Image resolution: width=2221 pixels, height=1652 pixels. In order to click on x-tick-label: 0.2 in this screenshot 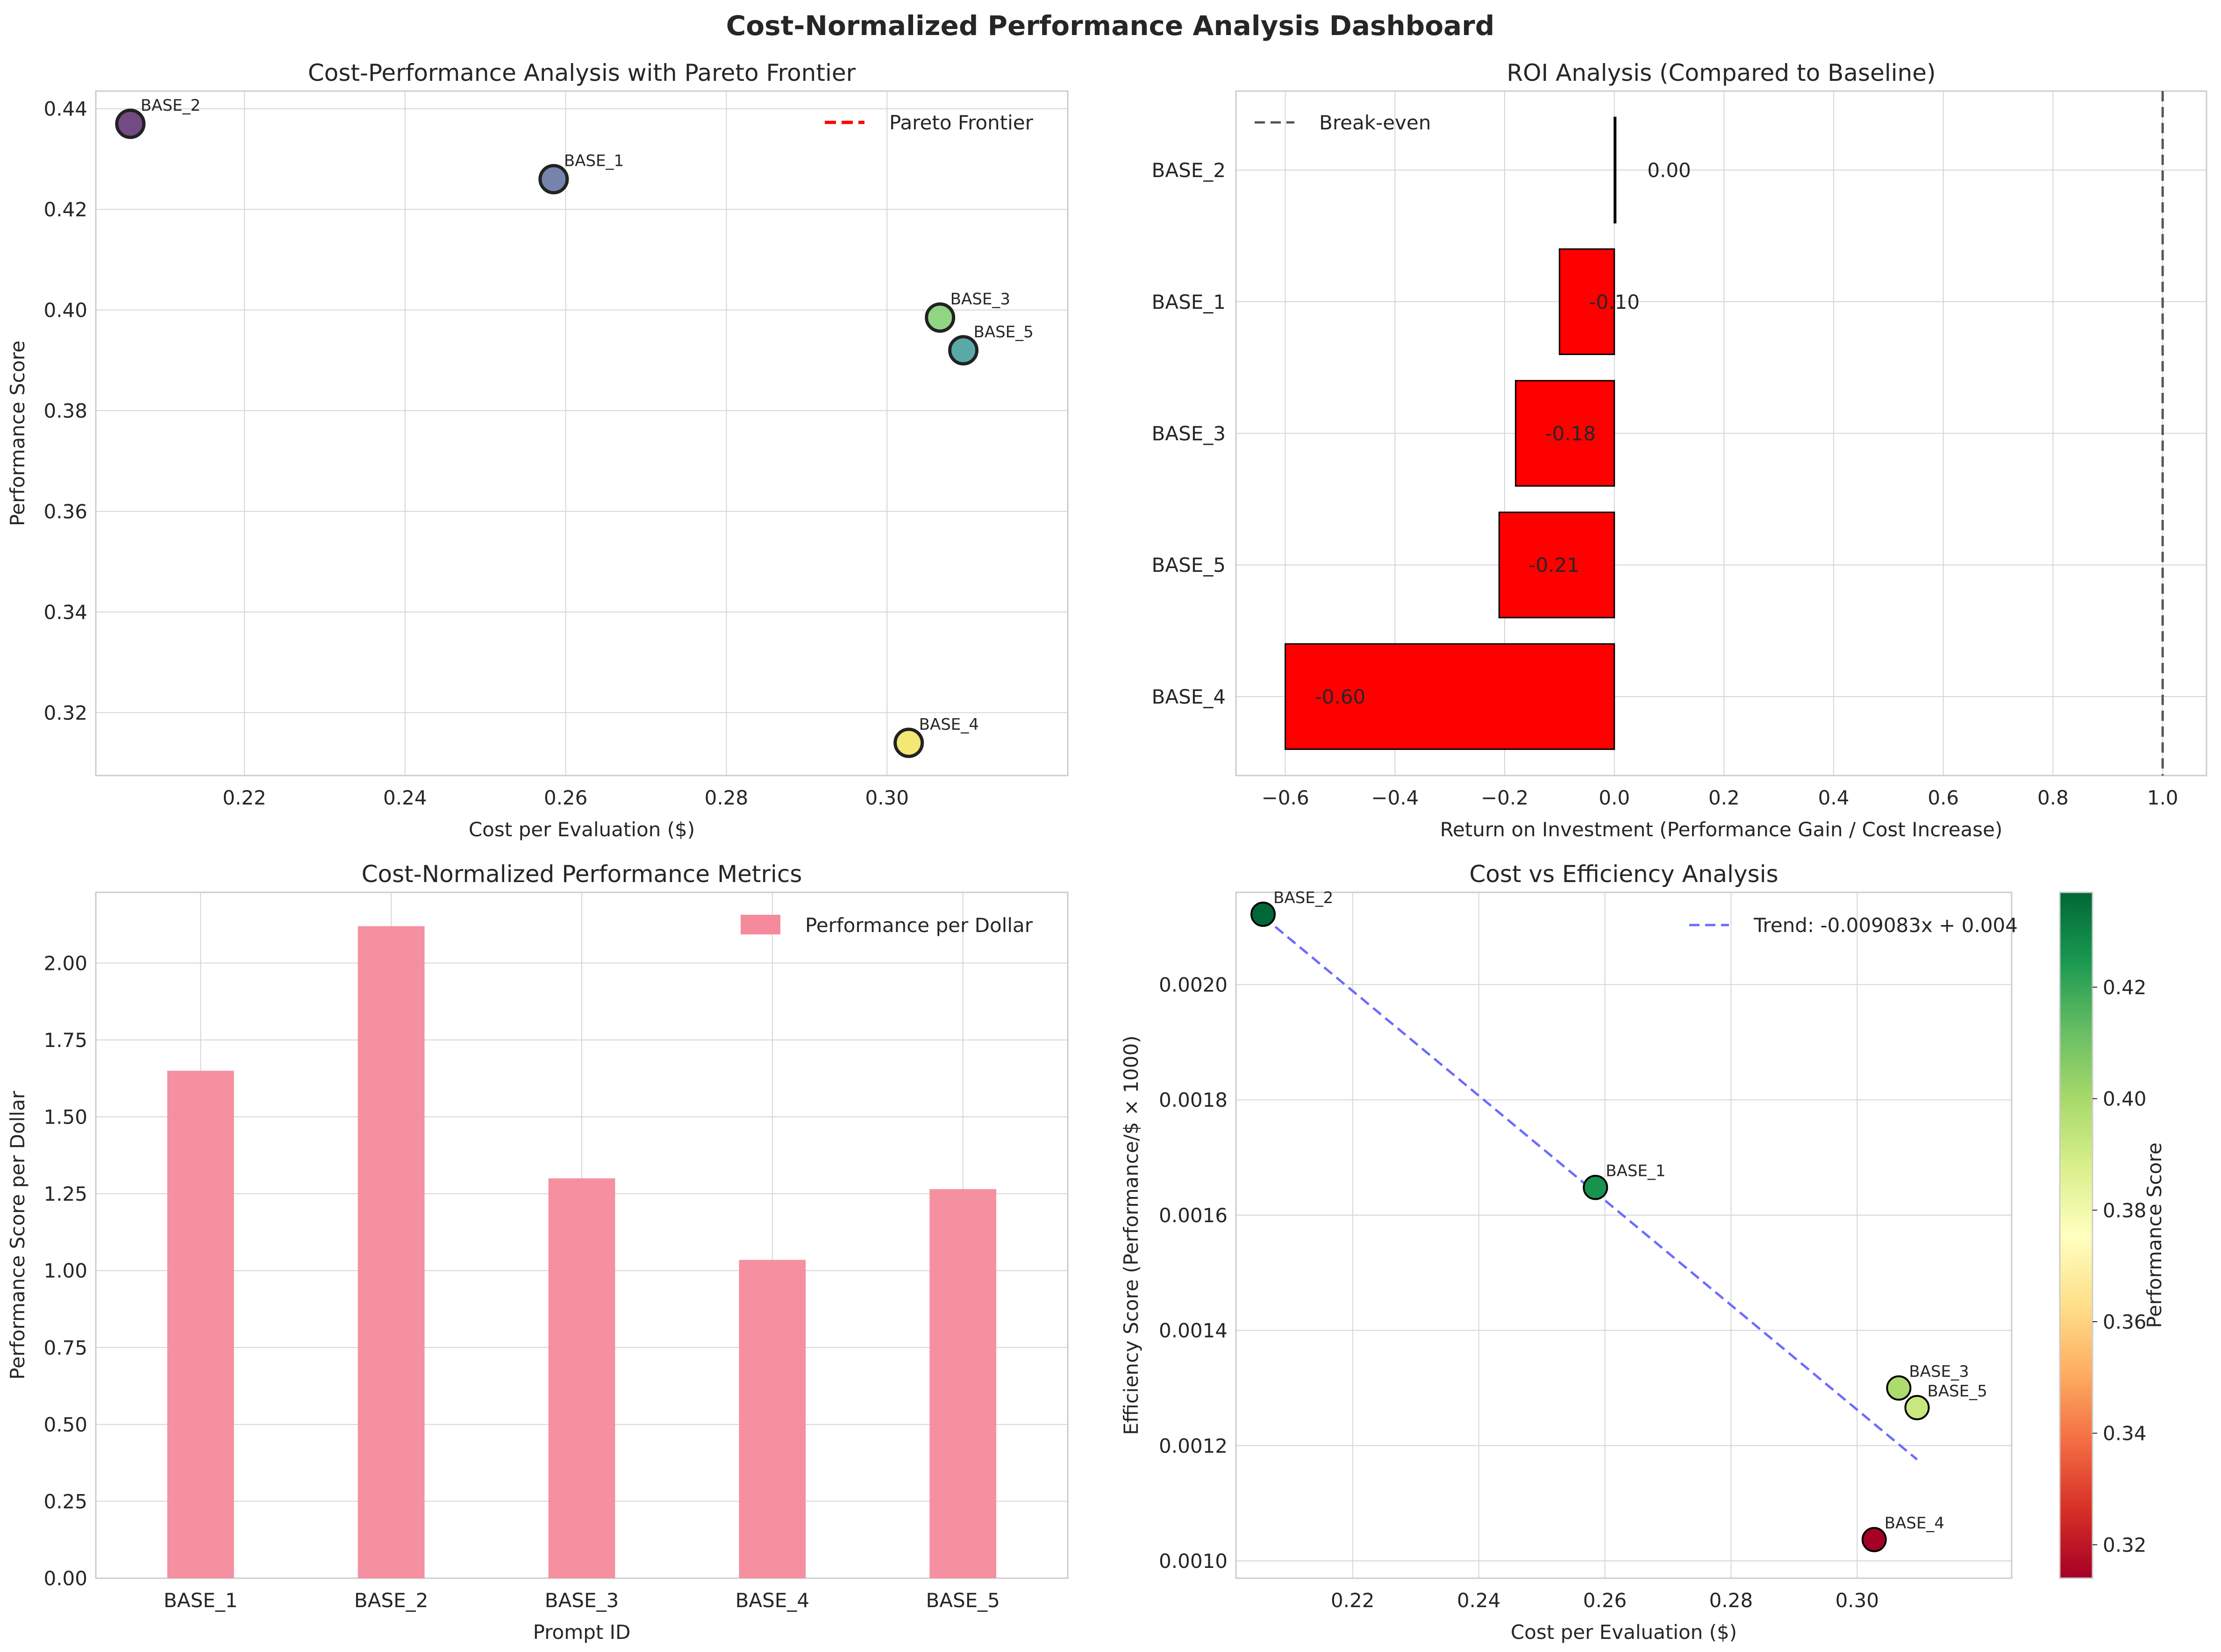, I will do `click(1724, 797)`.